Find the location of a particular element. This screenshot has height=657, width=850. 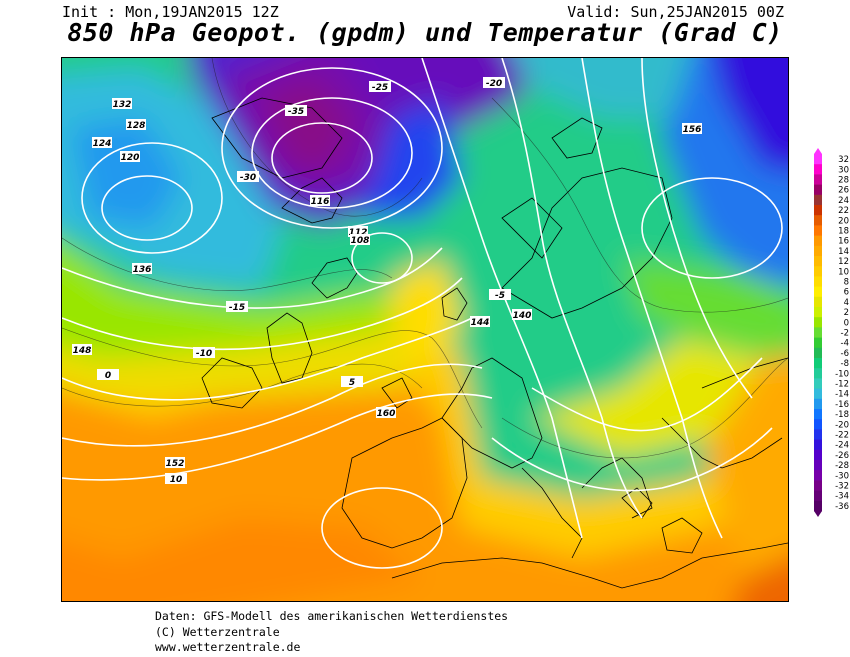

legend-tick-label: -14 is located at coordinates (842, 395).